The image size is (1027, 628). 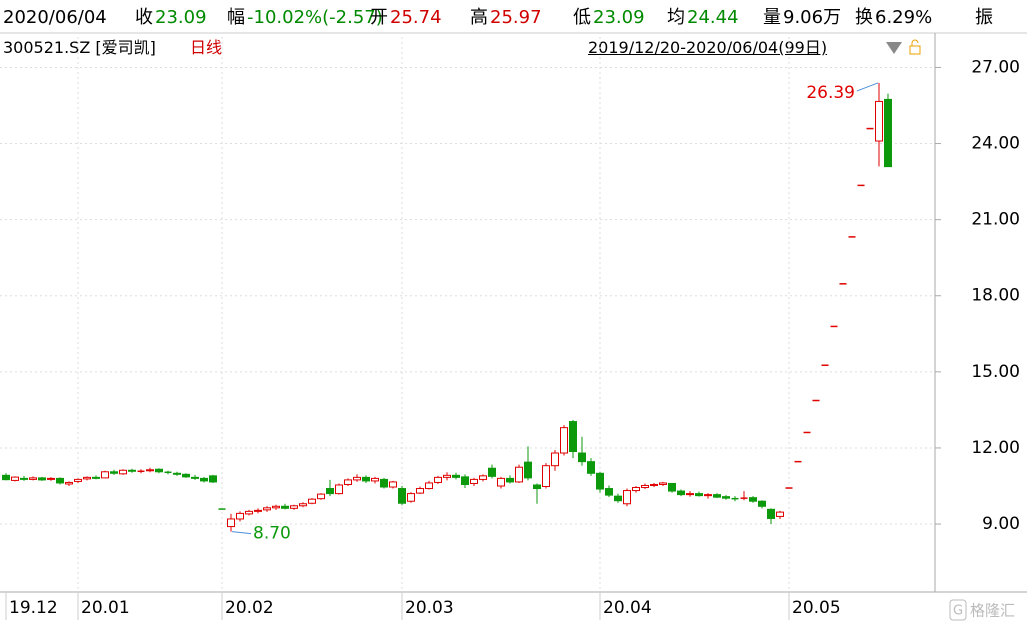 What do you see at coordinates (236, 17) in the screenshot?
I see `quote-label: 幅` at bounding box center [236, 17].